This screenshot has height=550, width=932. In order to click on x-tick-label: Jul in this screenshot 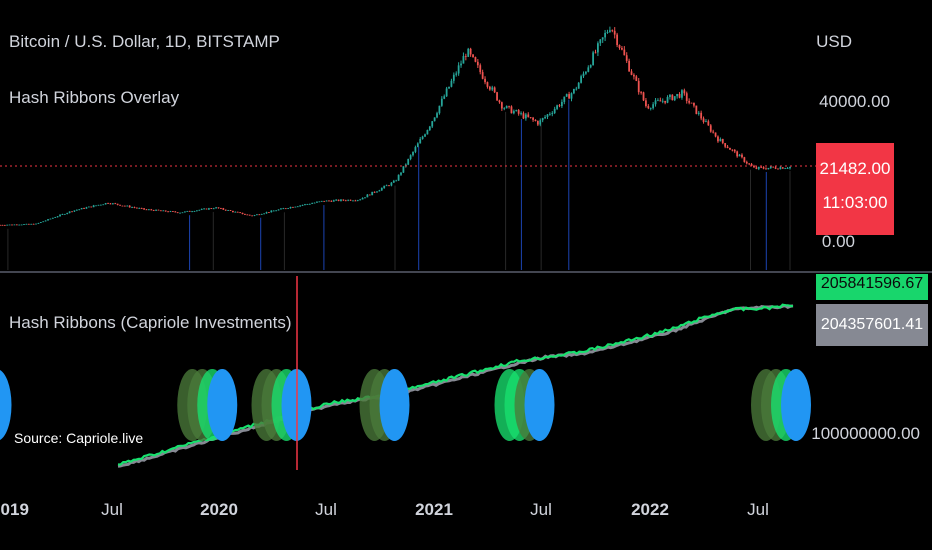, I will do `click(541, 509)`.